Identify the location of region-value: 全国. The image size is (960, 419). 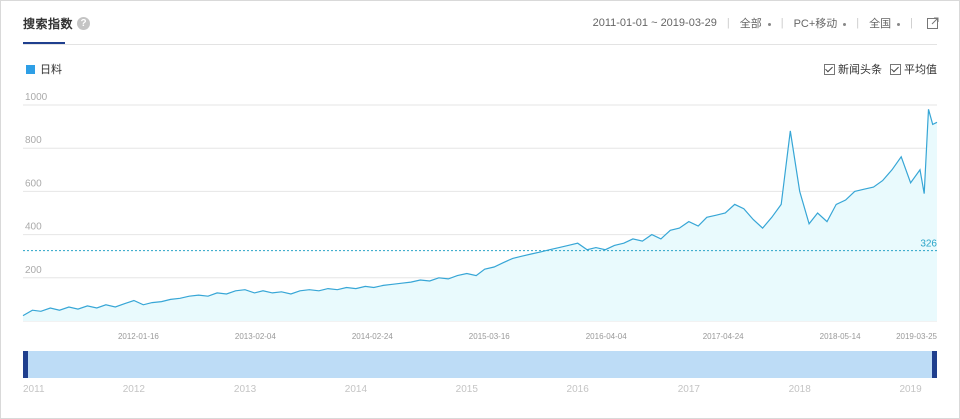
(880, 24).